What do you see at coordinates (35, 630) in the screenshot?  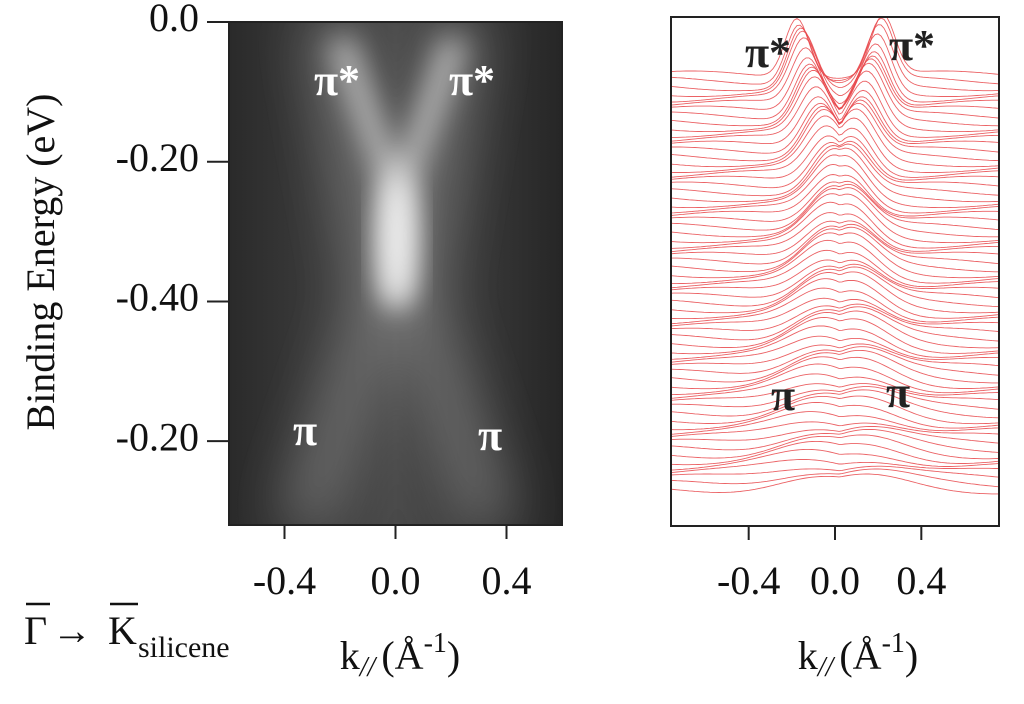 I see `direction-from: Γ` at bounding box center [35, 630].